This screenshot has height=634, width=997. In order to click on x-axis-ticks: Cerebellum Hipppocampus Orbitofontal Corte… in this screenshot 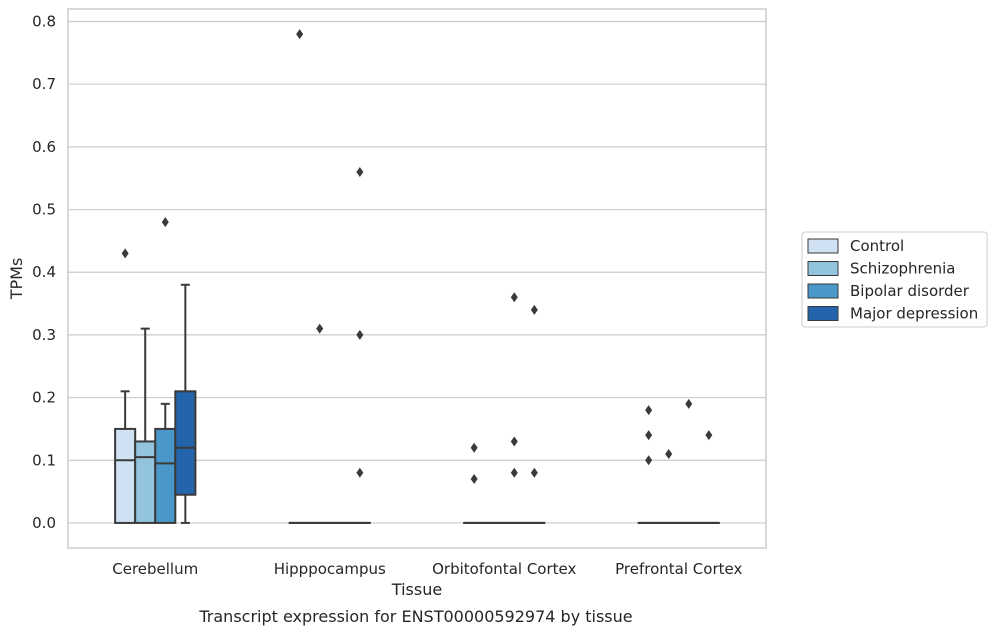, I will do `click(427, 569)`.